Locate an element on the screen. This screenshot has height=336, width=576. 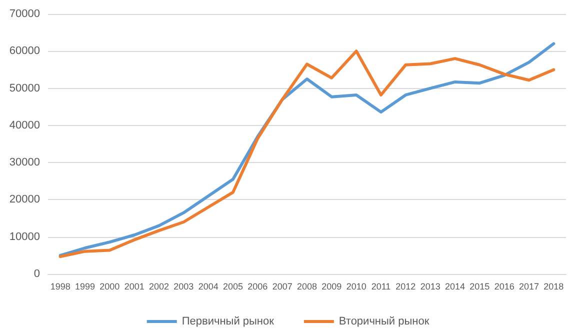
x-tick-label: 2007 is located at coordinates (282, 287).